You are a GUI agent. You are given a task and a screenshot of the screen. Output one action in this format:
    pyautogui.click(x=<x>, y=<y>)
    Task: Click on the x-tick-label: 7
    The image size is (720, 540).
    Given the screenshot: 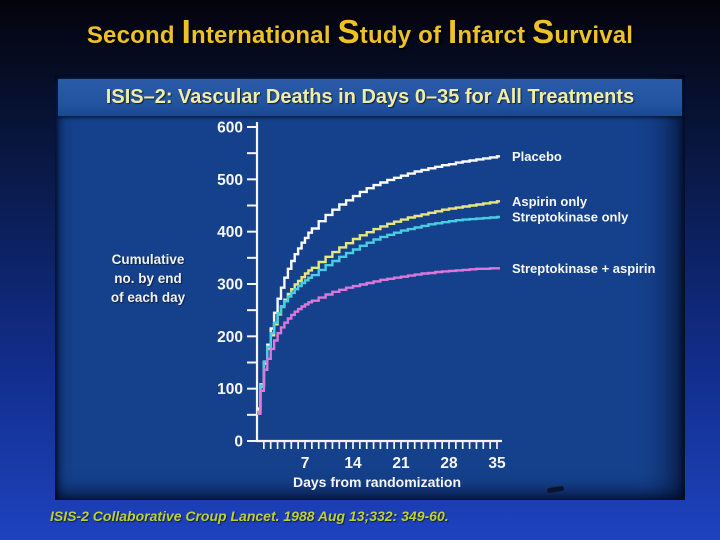 What is the action you would take?
    pyautogui.click(x=305, y=463)
    